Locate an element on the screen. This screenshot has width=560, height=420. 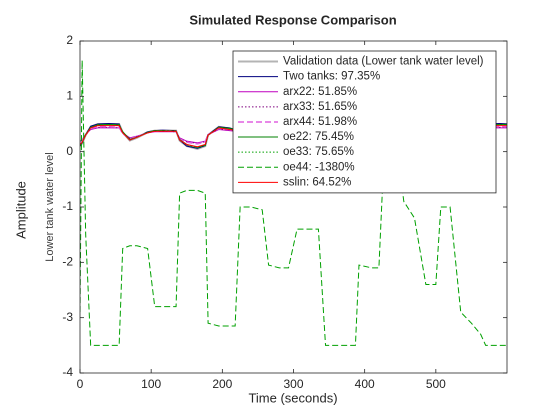
x-tick-label: 100 is located at coordinates (151, 384).